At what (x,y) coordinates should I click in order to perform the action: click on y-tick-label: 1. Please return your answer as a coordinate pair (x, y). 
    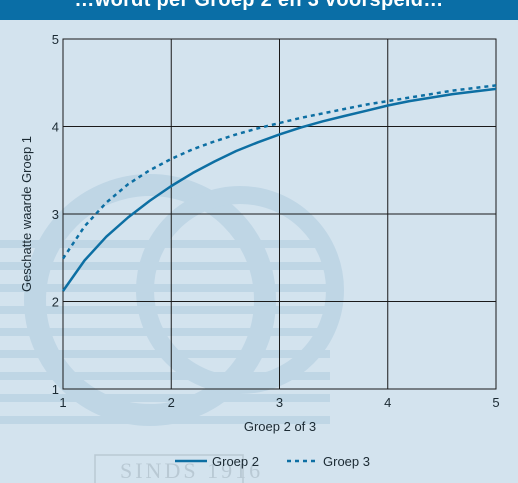
    Looking at the image, I should click on (55, 389).